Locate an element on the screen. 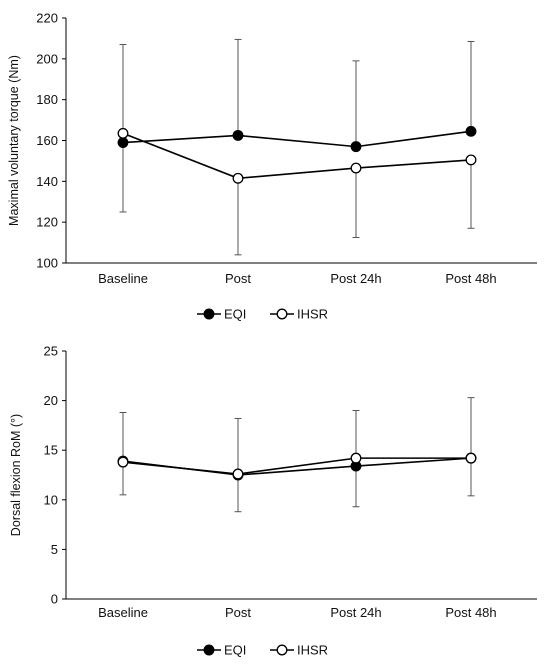  y-tick-label: 0 is located at coordinates (54, 599).